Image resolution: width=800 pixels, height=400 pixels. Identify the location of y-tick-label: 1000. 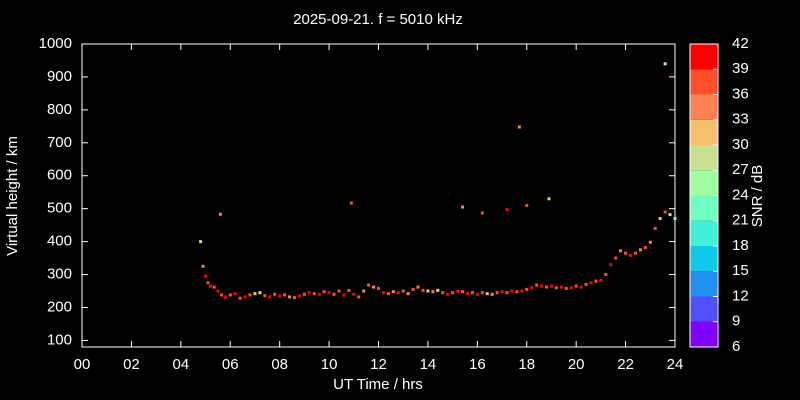
(55, 43).